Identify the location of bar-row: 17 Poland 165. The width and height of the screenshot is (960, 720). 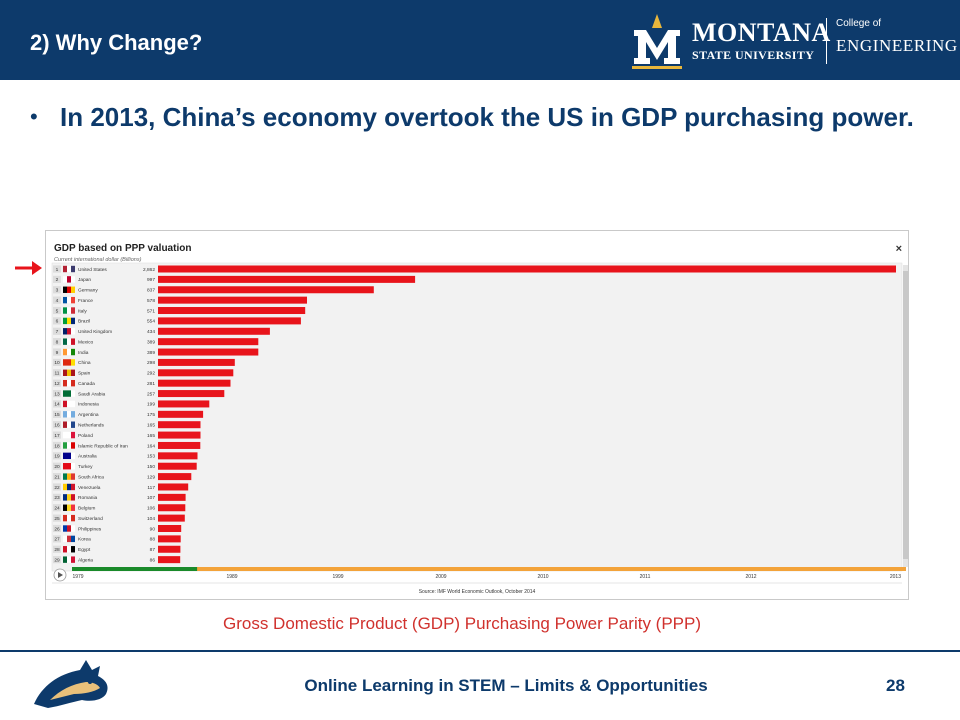
(127, 435).